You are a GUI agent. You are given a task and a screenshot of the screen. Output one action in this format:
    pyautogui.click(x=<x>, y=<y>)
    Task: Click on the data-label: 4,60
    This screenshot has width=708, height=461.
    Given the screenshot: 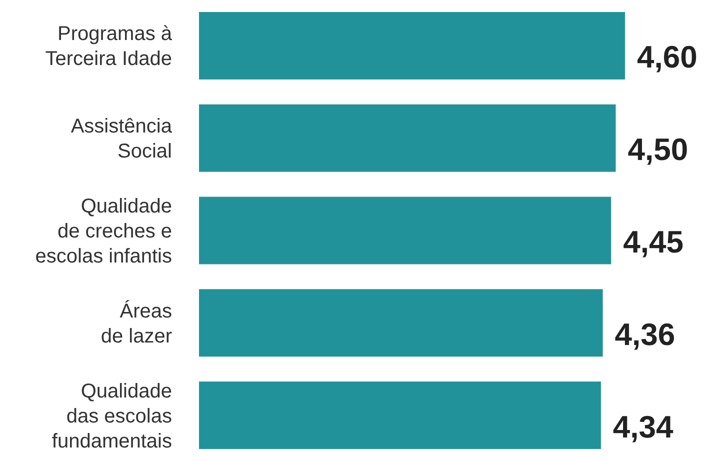 What is the action you would take?
    pyautogui.click(x=667, y=57)
    